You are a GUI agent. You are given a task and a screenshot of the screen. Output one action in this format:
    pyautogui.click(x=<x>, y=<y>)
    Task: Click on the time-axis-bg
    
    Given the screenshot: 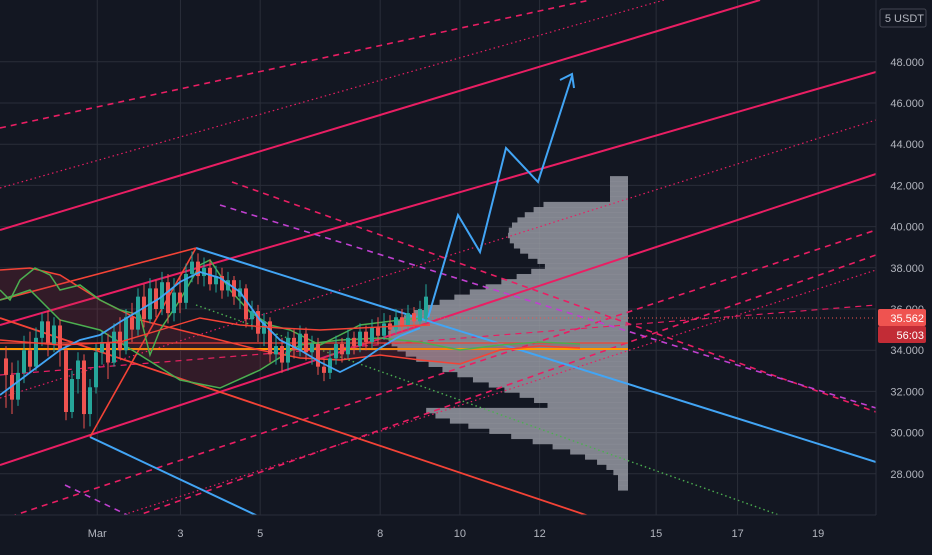 What is the action you would take?
    pyautogui.click(x=466, y=532)
    